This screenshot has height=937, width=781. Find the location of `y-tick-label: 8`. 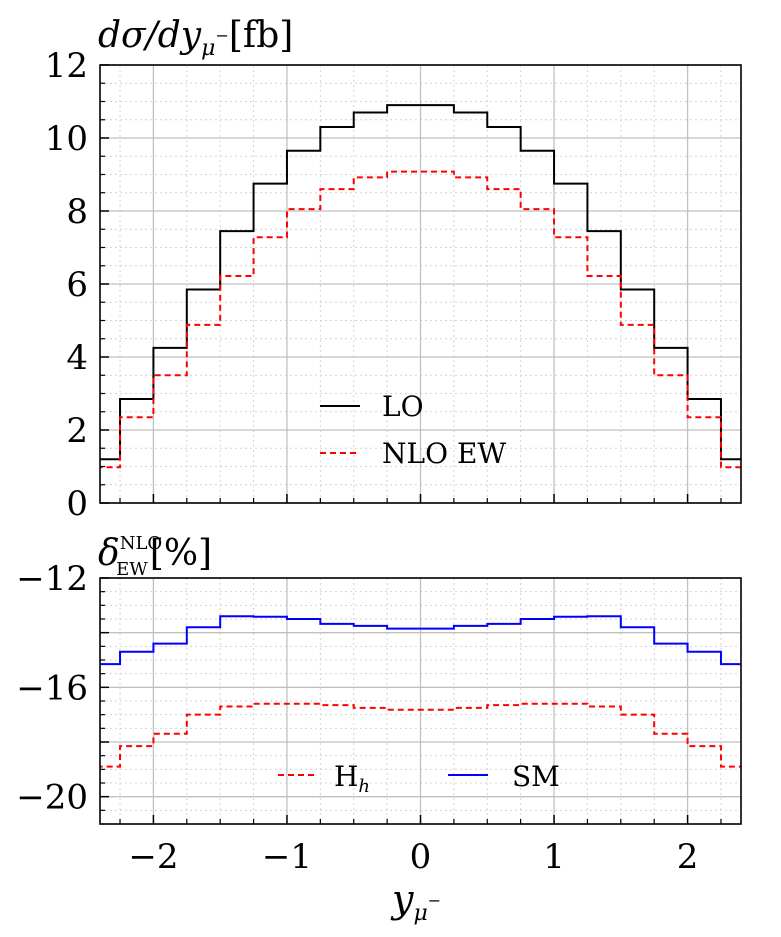

y-tick-label: 8 is located at coordinates (77, 212).